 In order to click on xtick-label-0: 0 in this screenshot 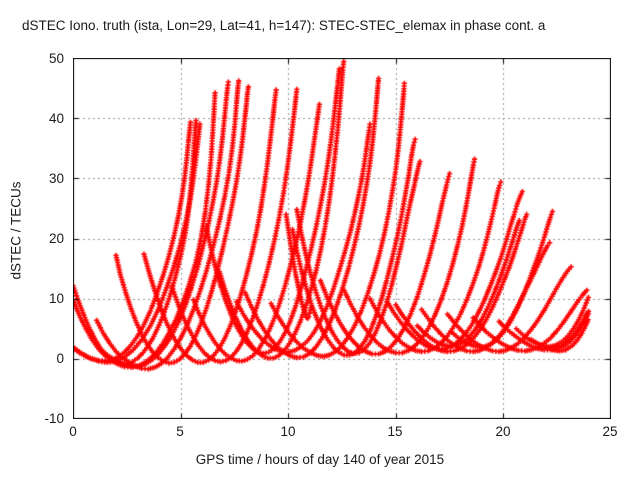, I will do `click(73, 431)`.